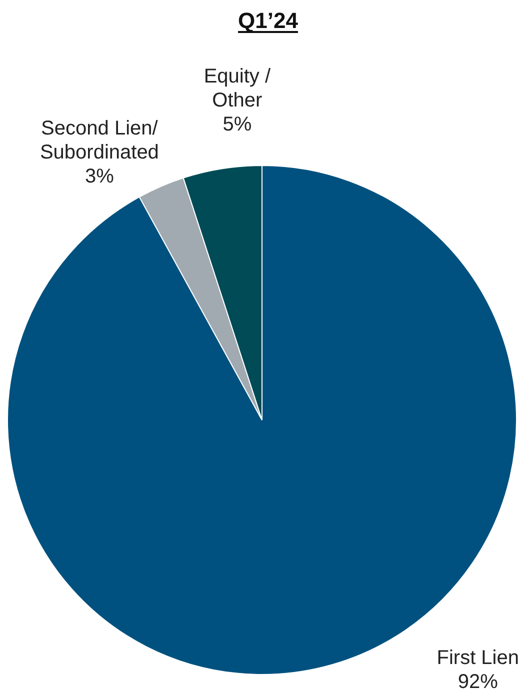  Describe the element at coordinates (237, 89) in the screenshot. I see `slice-label: Equity / Other` at that location.